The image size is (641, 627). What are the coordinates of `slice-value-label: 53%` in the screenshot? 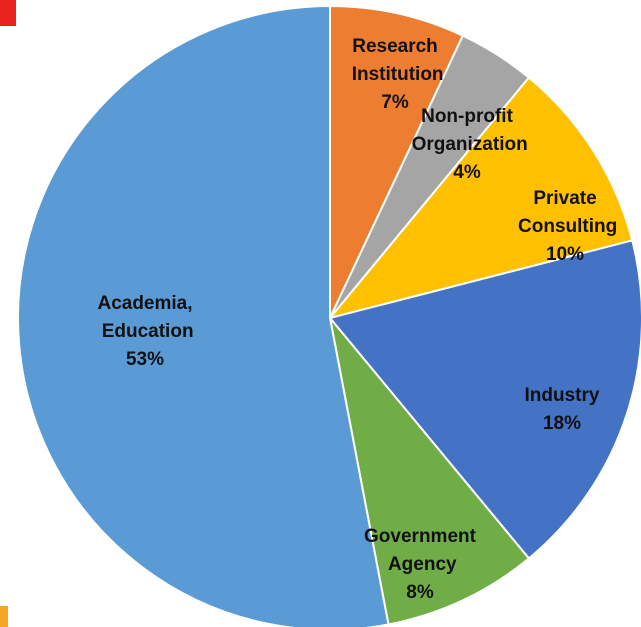 It's located at (145, 359).